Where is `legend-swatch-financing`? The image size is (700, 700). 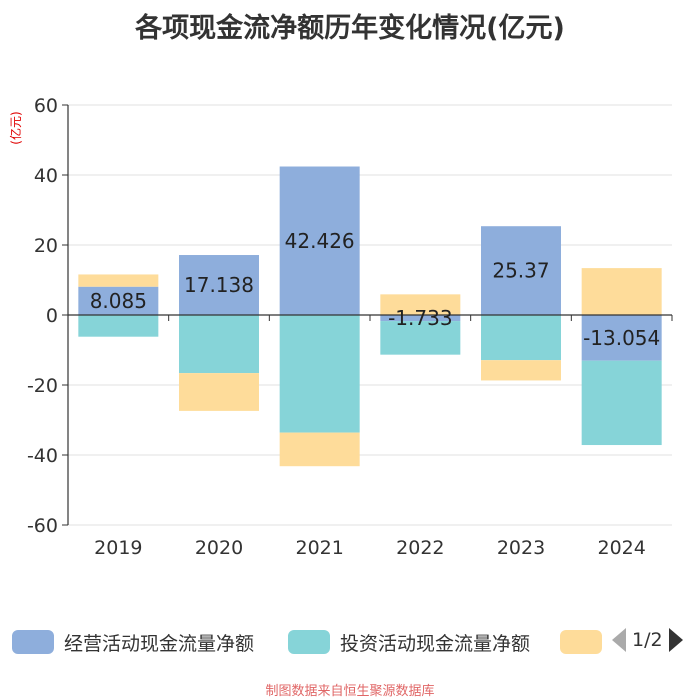 legend-swatch-financing is located at coordinates (581, 642).